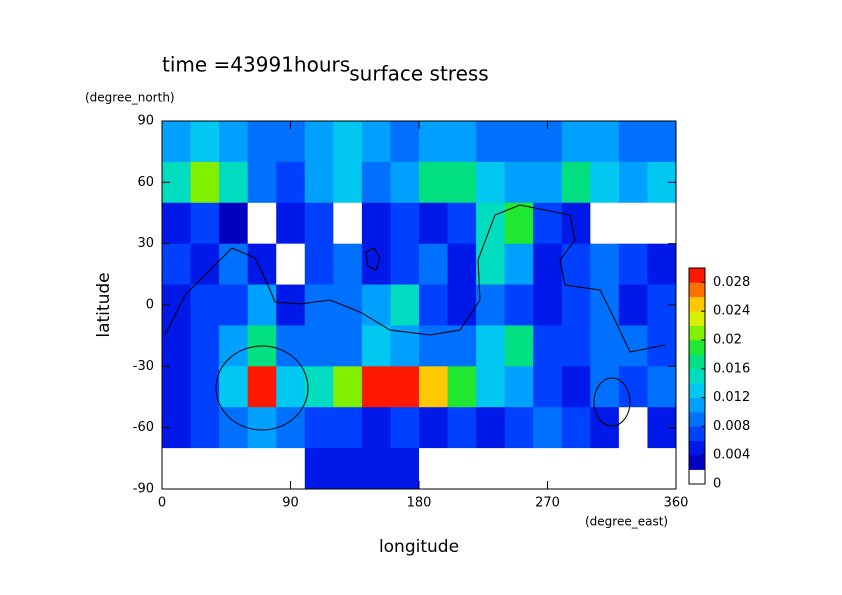  I want to click on colorbar-tick-label: 0.024, so click(731, 311).